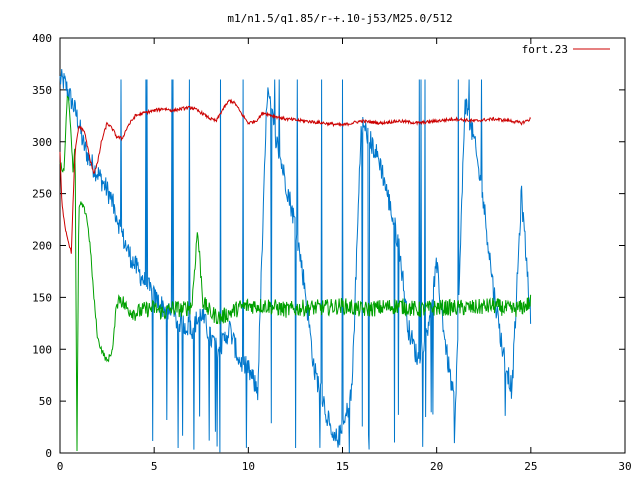 The height and width of the screenshot is (480, 640). What do you see at coordinates (545, 49) in the screenshot?
I see `legend-label: fort.23` at bounding box center [545, 49].